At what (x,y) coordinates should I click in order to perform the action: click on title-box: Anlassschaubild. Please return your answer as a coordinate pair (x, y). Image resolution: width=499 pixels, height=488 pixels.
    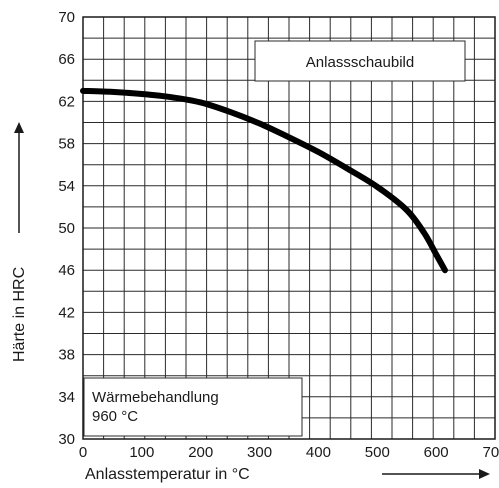
    Looking at the image, I should click on (360, 61).